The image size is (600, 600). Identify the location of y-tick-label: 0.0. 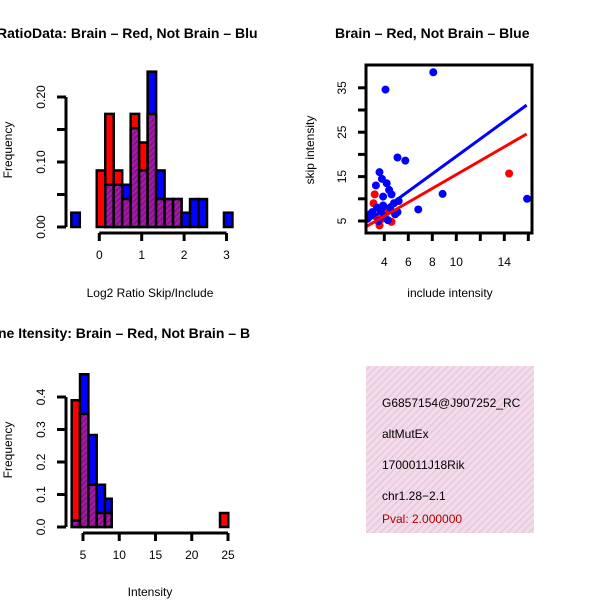
(41, 526).